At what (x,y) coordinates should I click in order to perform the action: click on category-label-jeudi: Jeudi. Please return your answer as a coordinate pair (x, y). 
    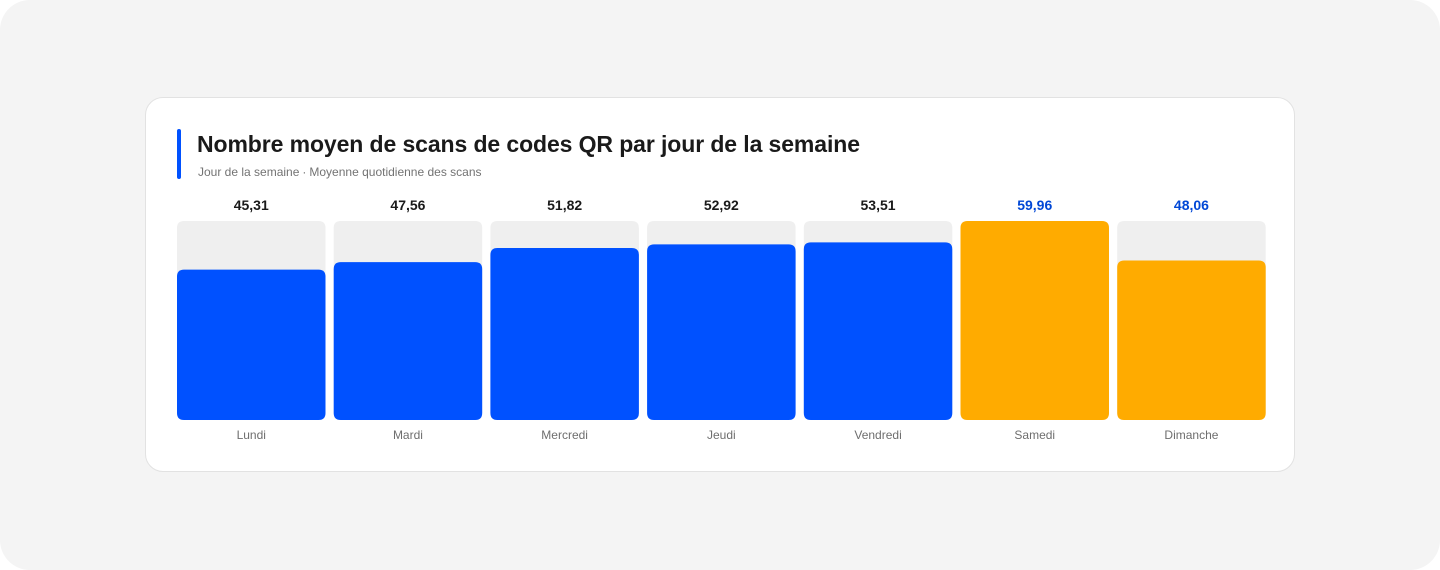
    Looking at the image, I should click on (721, 435).